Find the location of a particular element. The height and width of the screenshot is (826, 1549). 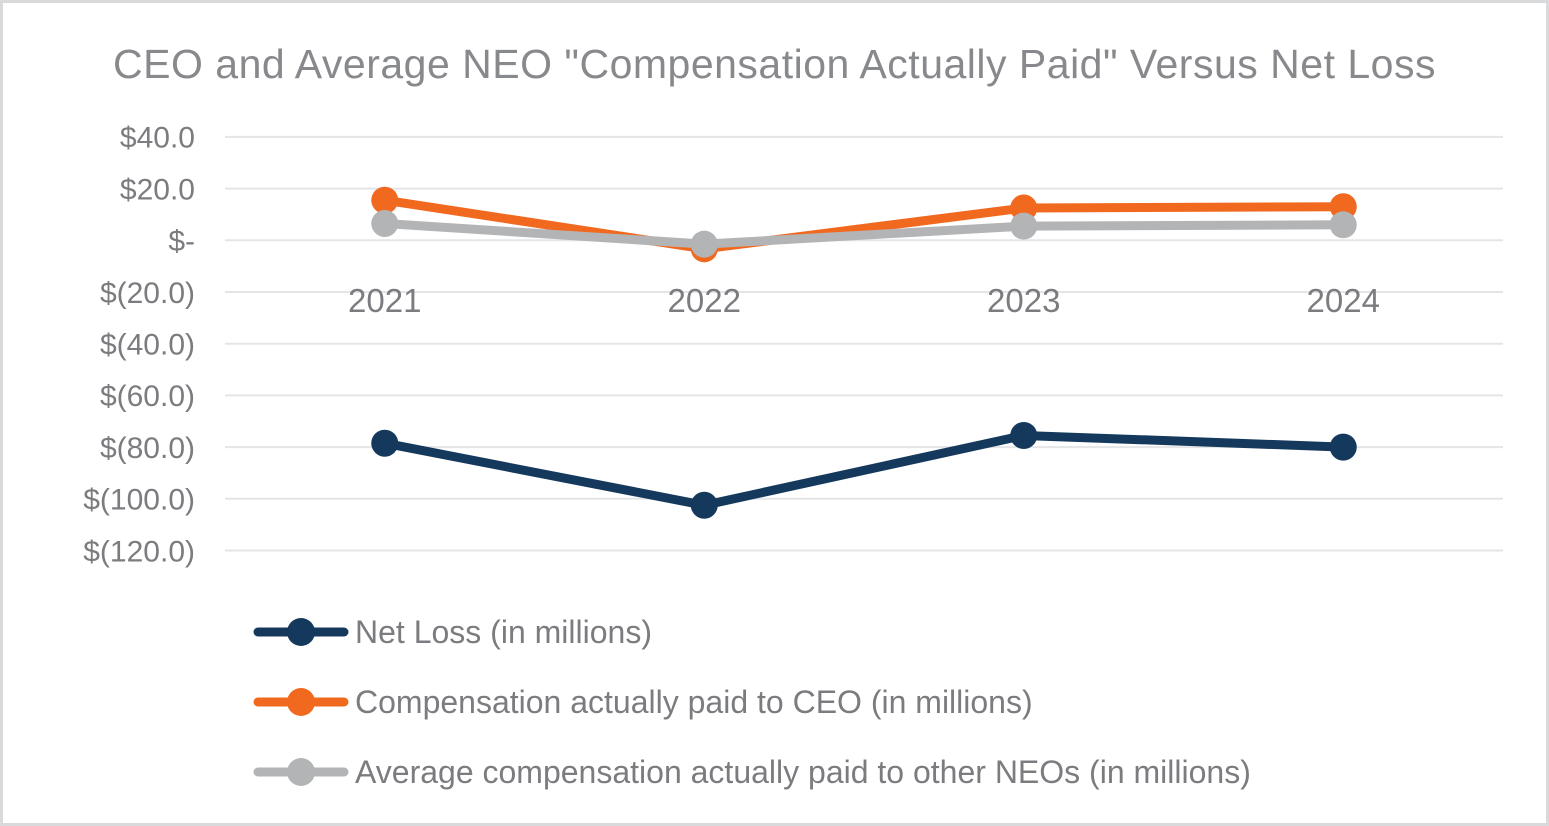

legend-marker-net-loss is located at coordinates (301, 632).